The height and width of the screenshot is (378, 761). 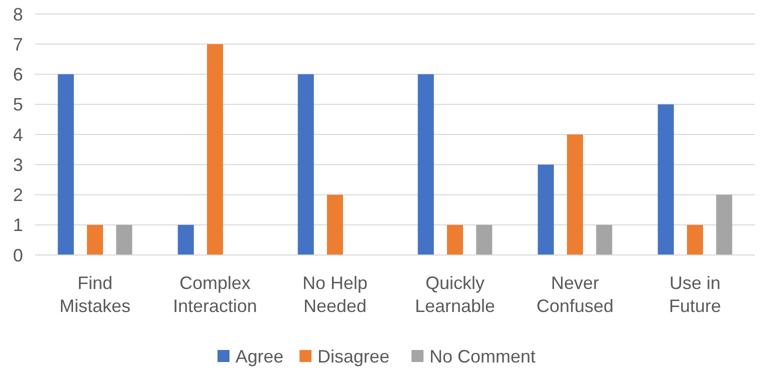 I want to click on legend-label: Disagree, so click(x=354, y=356).